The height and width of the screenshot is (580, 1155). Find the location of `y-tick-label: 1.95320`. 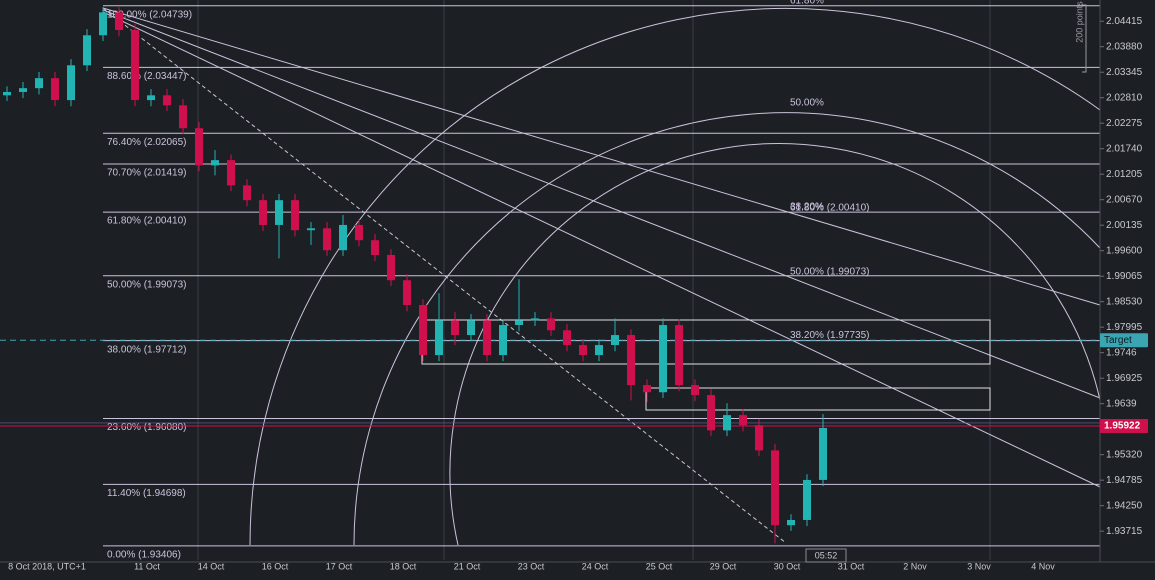

y-tick-label: 1.95320 is located at coordinates (1124, 454).